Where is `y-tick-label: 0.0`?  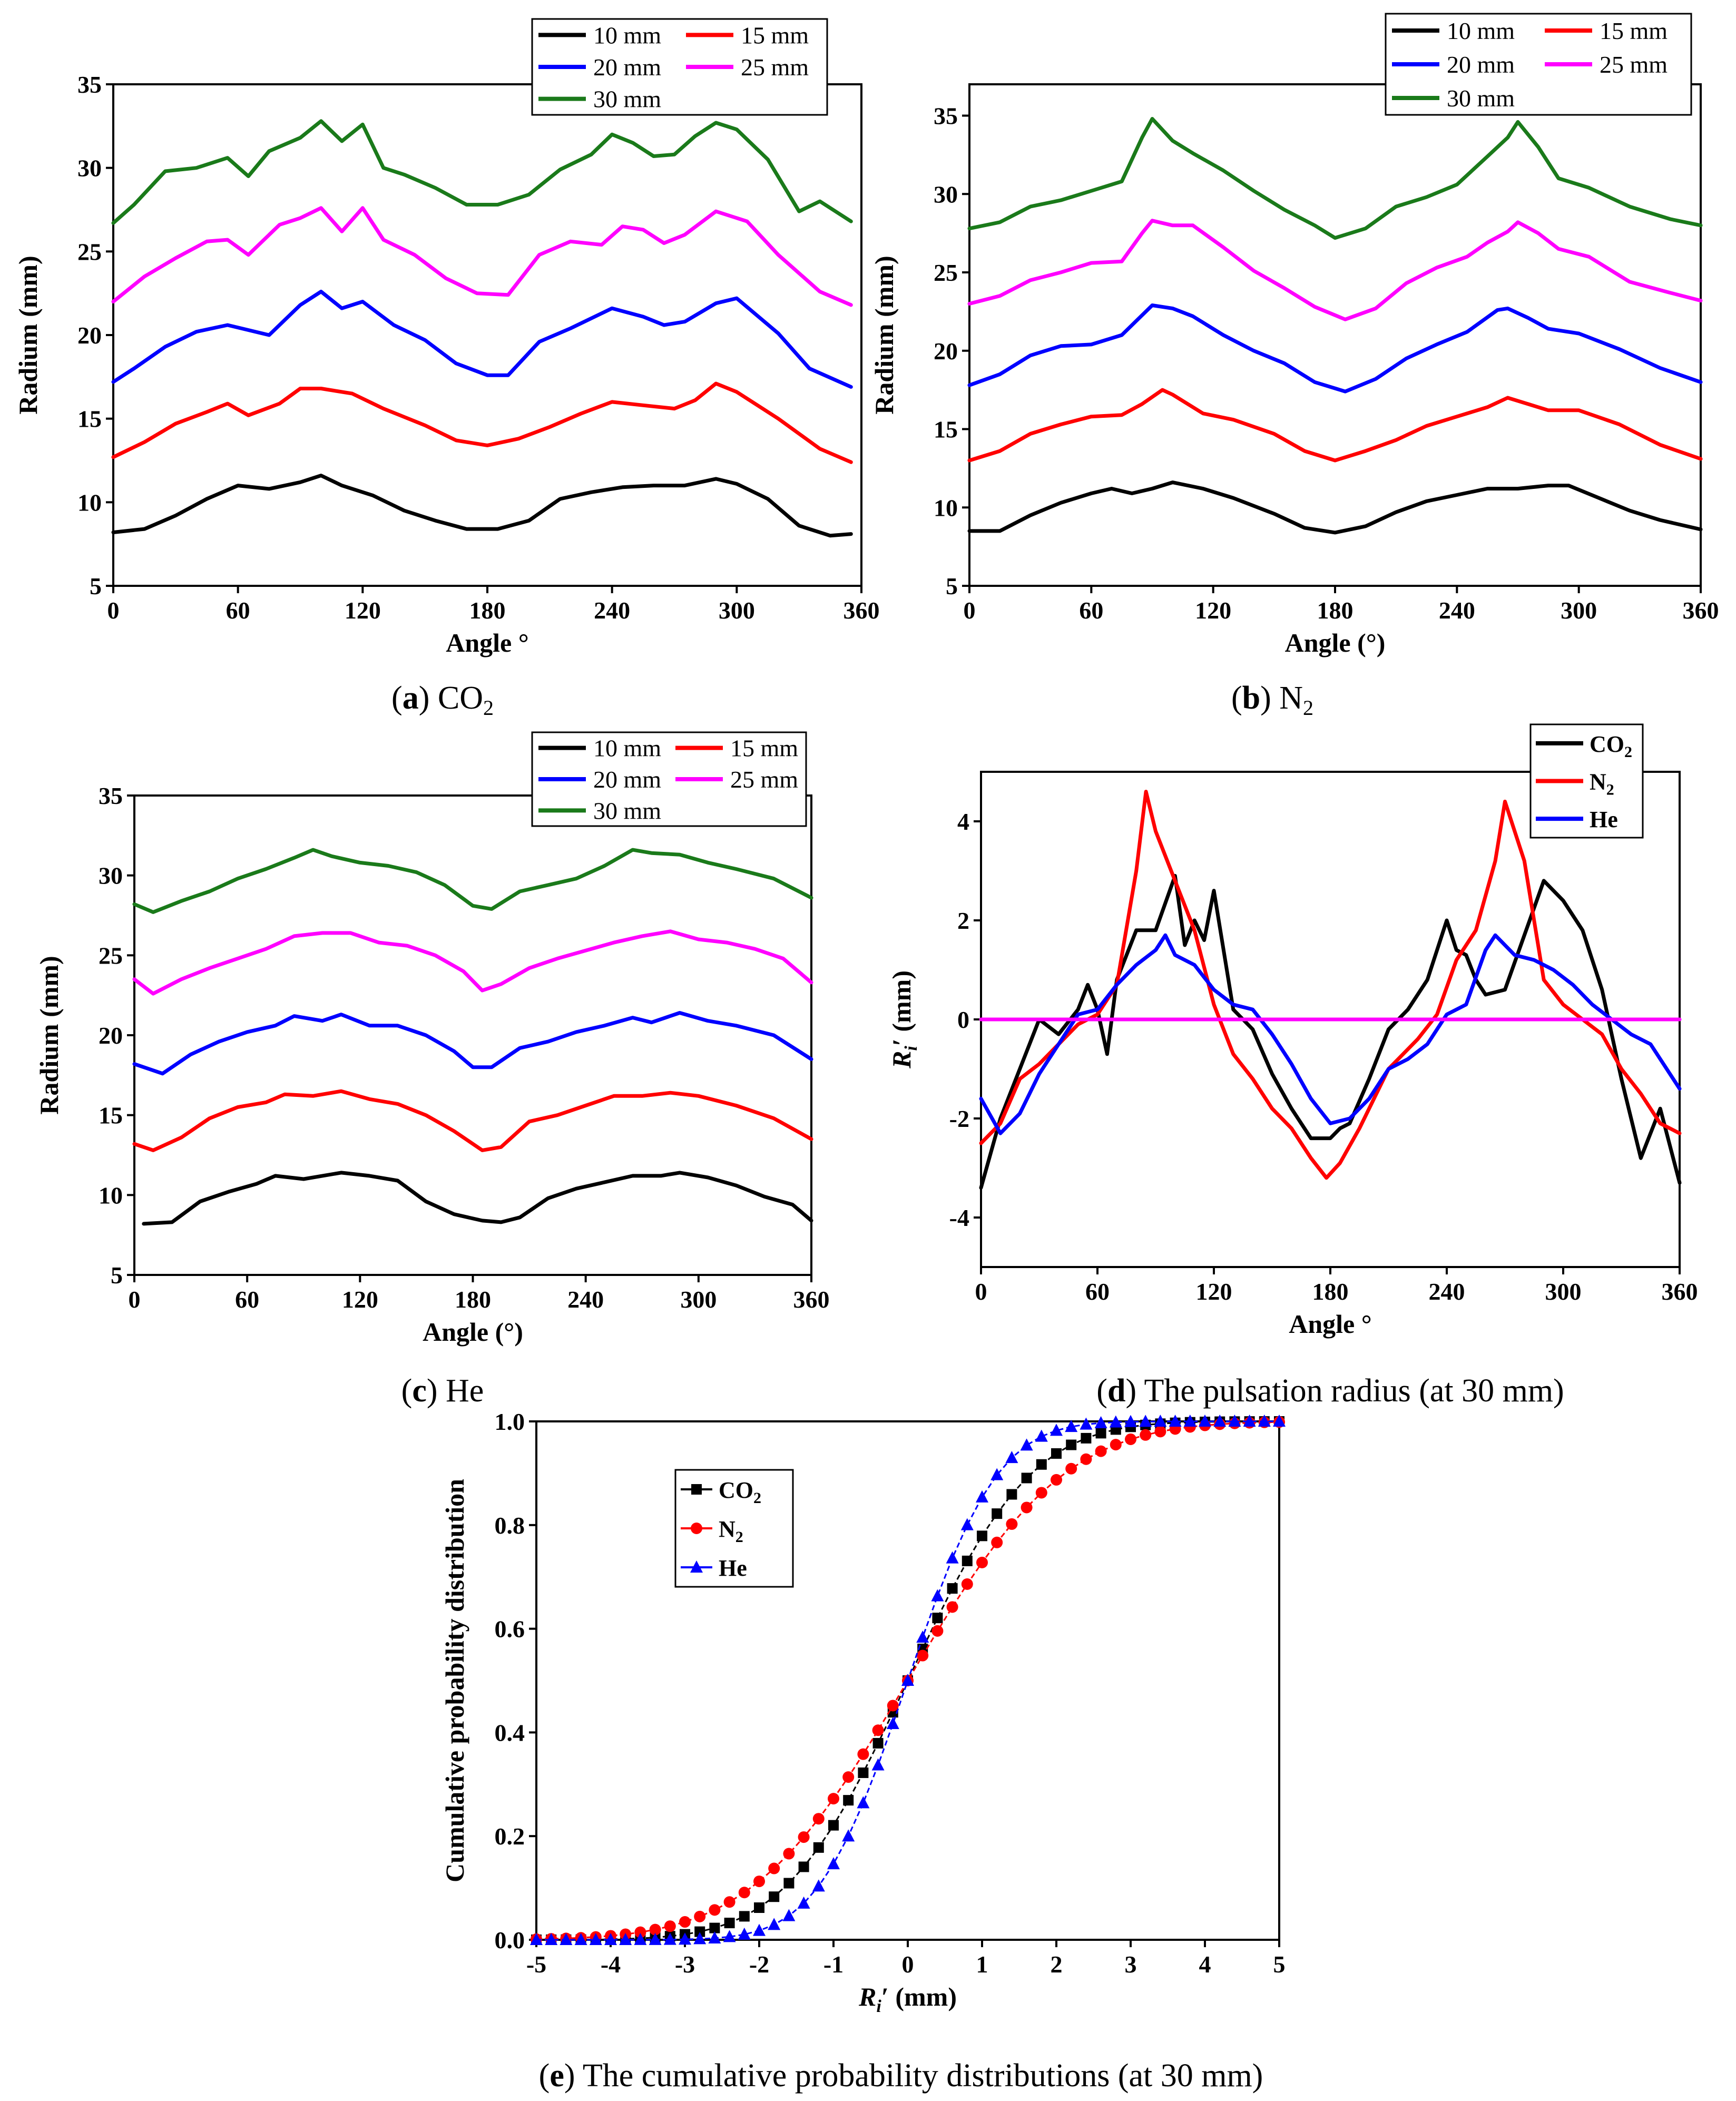
y-tick-label: 0.0 is located at coordinates (510, 1940).